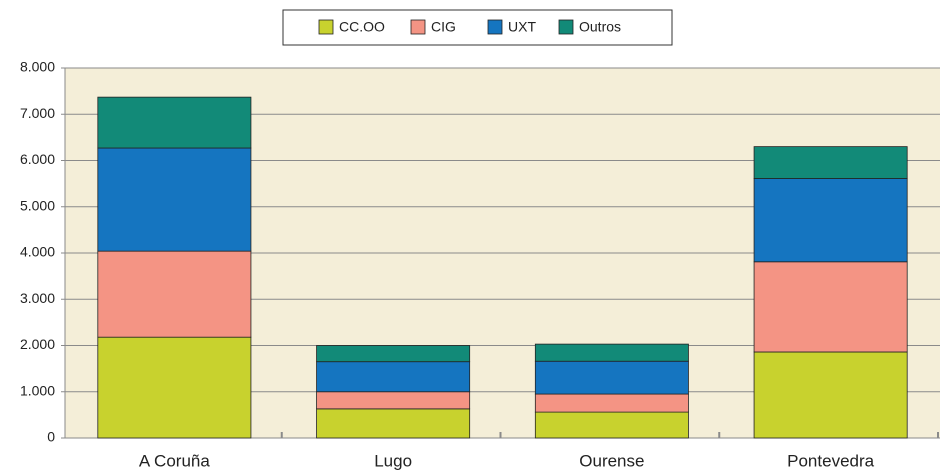 The image size is (948, 472). Describe the element at coordinates (393, 460) in the screenshot. I see `x-tick-label: Lugo` at that location.